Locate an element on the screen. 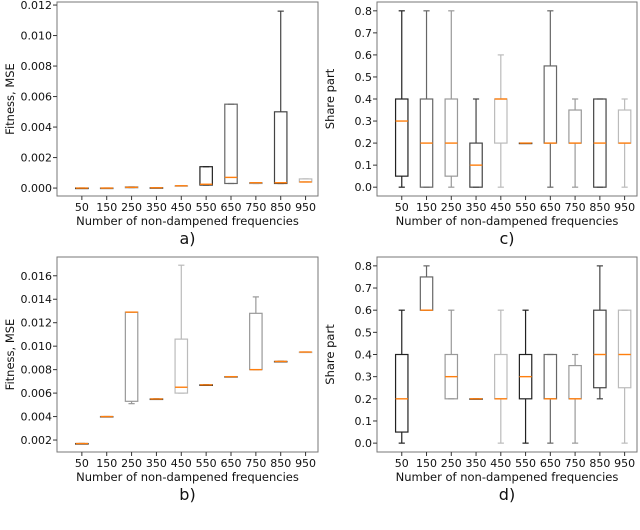  y-tick-label: 0.002 is located at coordinates (37, 158).